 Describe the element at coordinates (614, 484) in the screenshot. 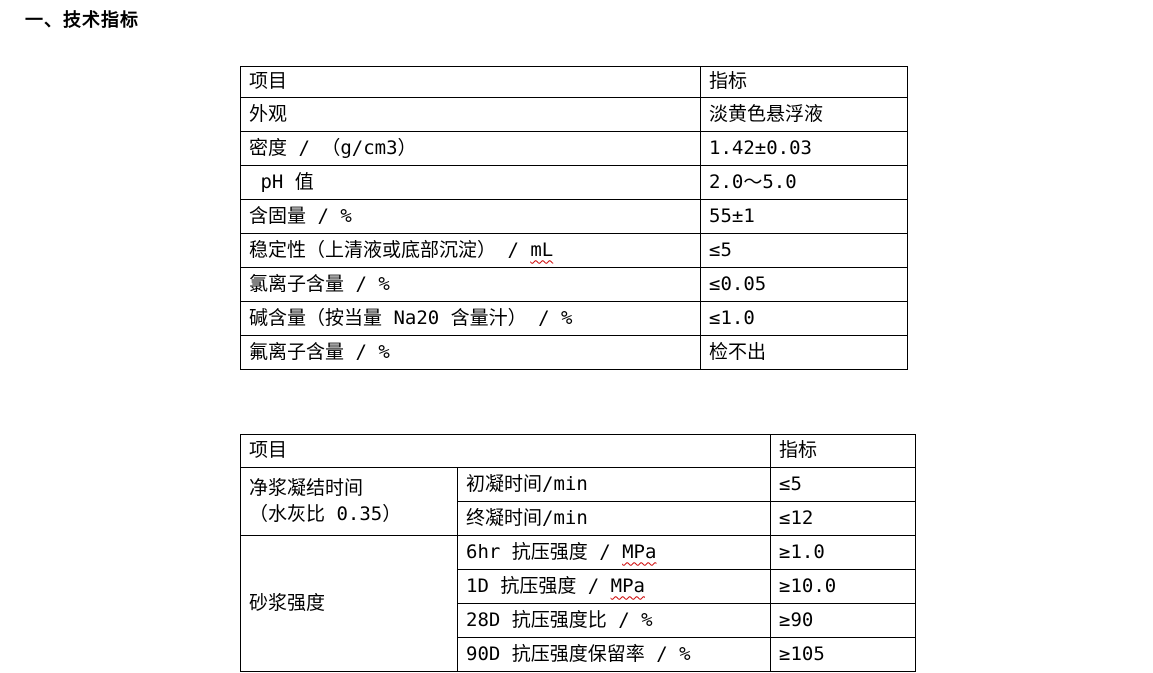

I see `row-label: 初凝时间/min` at that location.